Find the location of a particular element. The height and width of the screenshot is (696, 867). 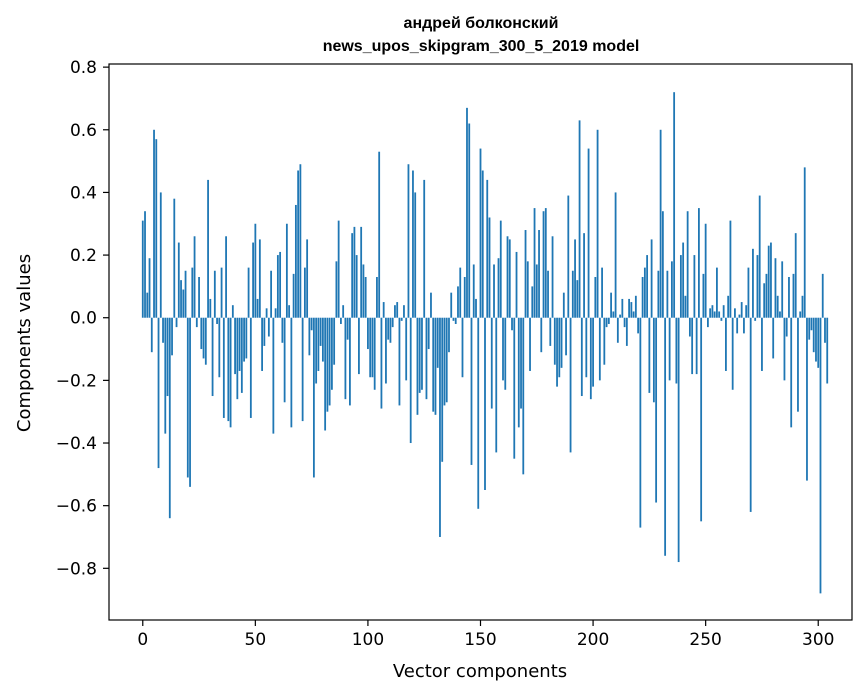

x-tick-label: 0 is located at coordinates (142, 640).